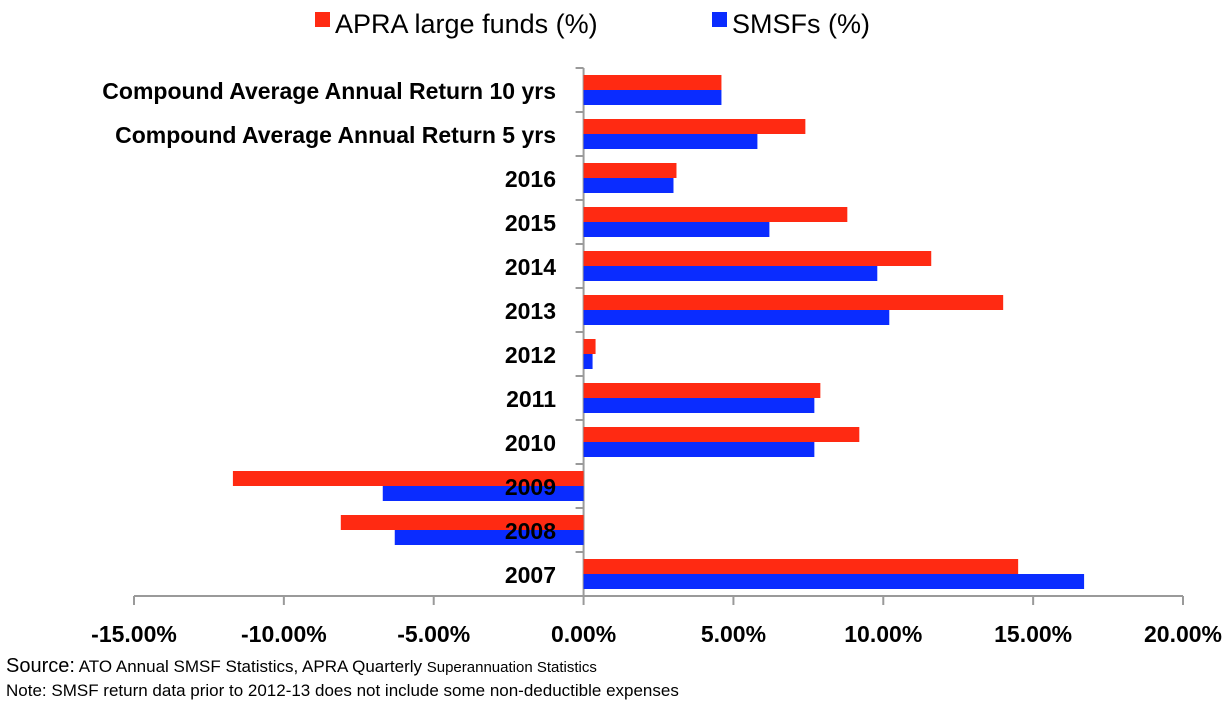  I want to click on category-label: 2016, so click(530, 179).